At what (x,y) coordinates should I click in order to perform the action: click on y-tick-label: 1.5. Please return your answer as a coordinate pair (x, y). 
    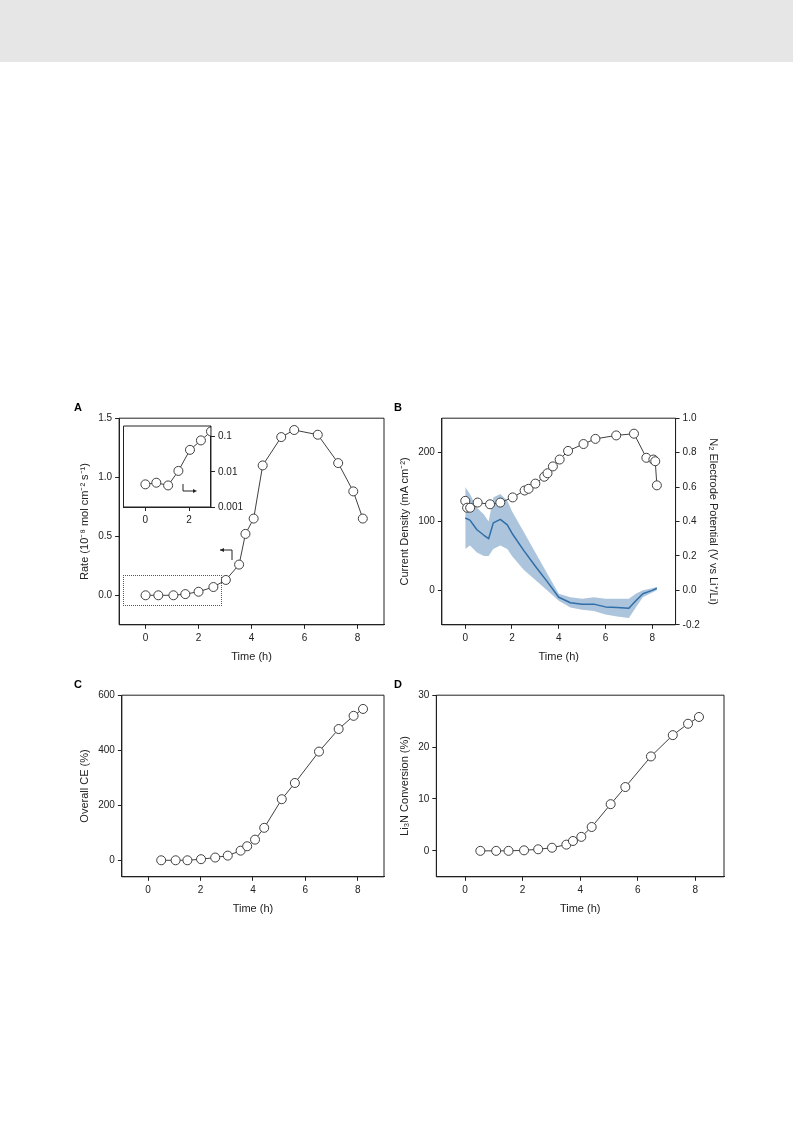
    Looking at the image, I should click on (105, 417).